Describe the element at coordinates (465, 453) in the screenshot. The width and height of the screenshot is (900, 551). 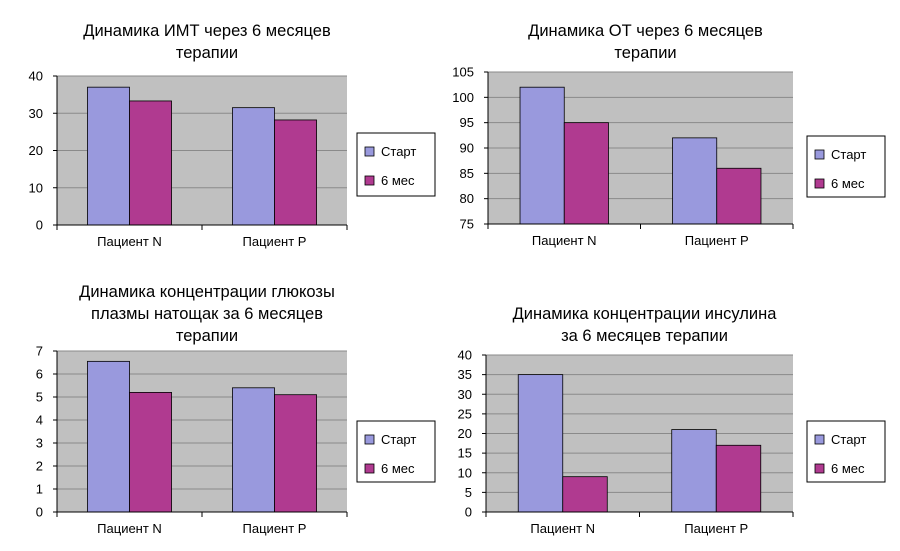
I see `y-tick-label: 15` at that location.